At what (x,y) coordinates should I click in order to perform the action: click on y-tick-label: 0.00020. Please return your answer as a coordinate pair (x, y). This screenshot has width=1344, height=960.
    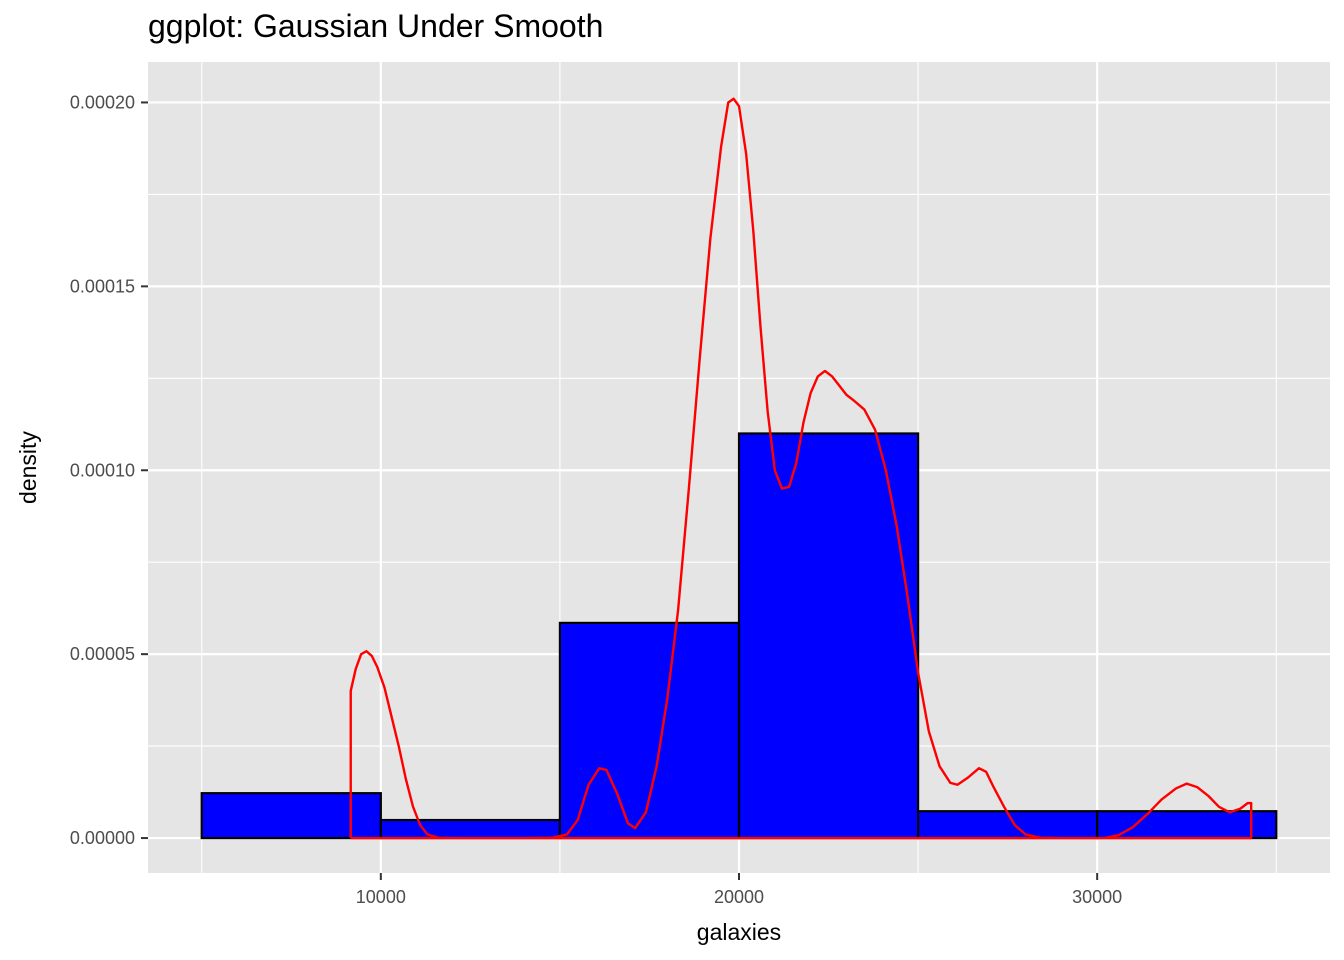
    Looking at the image, I should click on (102, 102).